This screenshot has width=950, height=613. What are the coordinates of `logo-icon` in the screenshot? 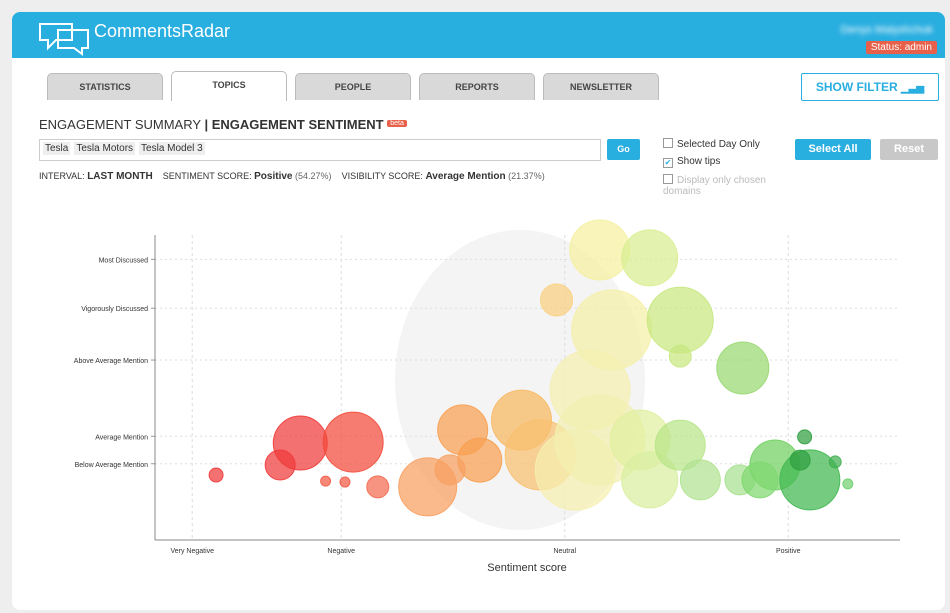 It's located at (64, 39).